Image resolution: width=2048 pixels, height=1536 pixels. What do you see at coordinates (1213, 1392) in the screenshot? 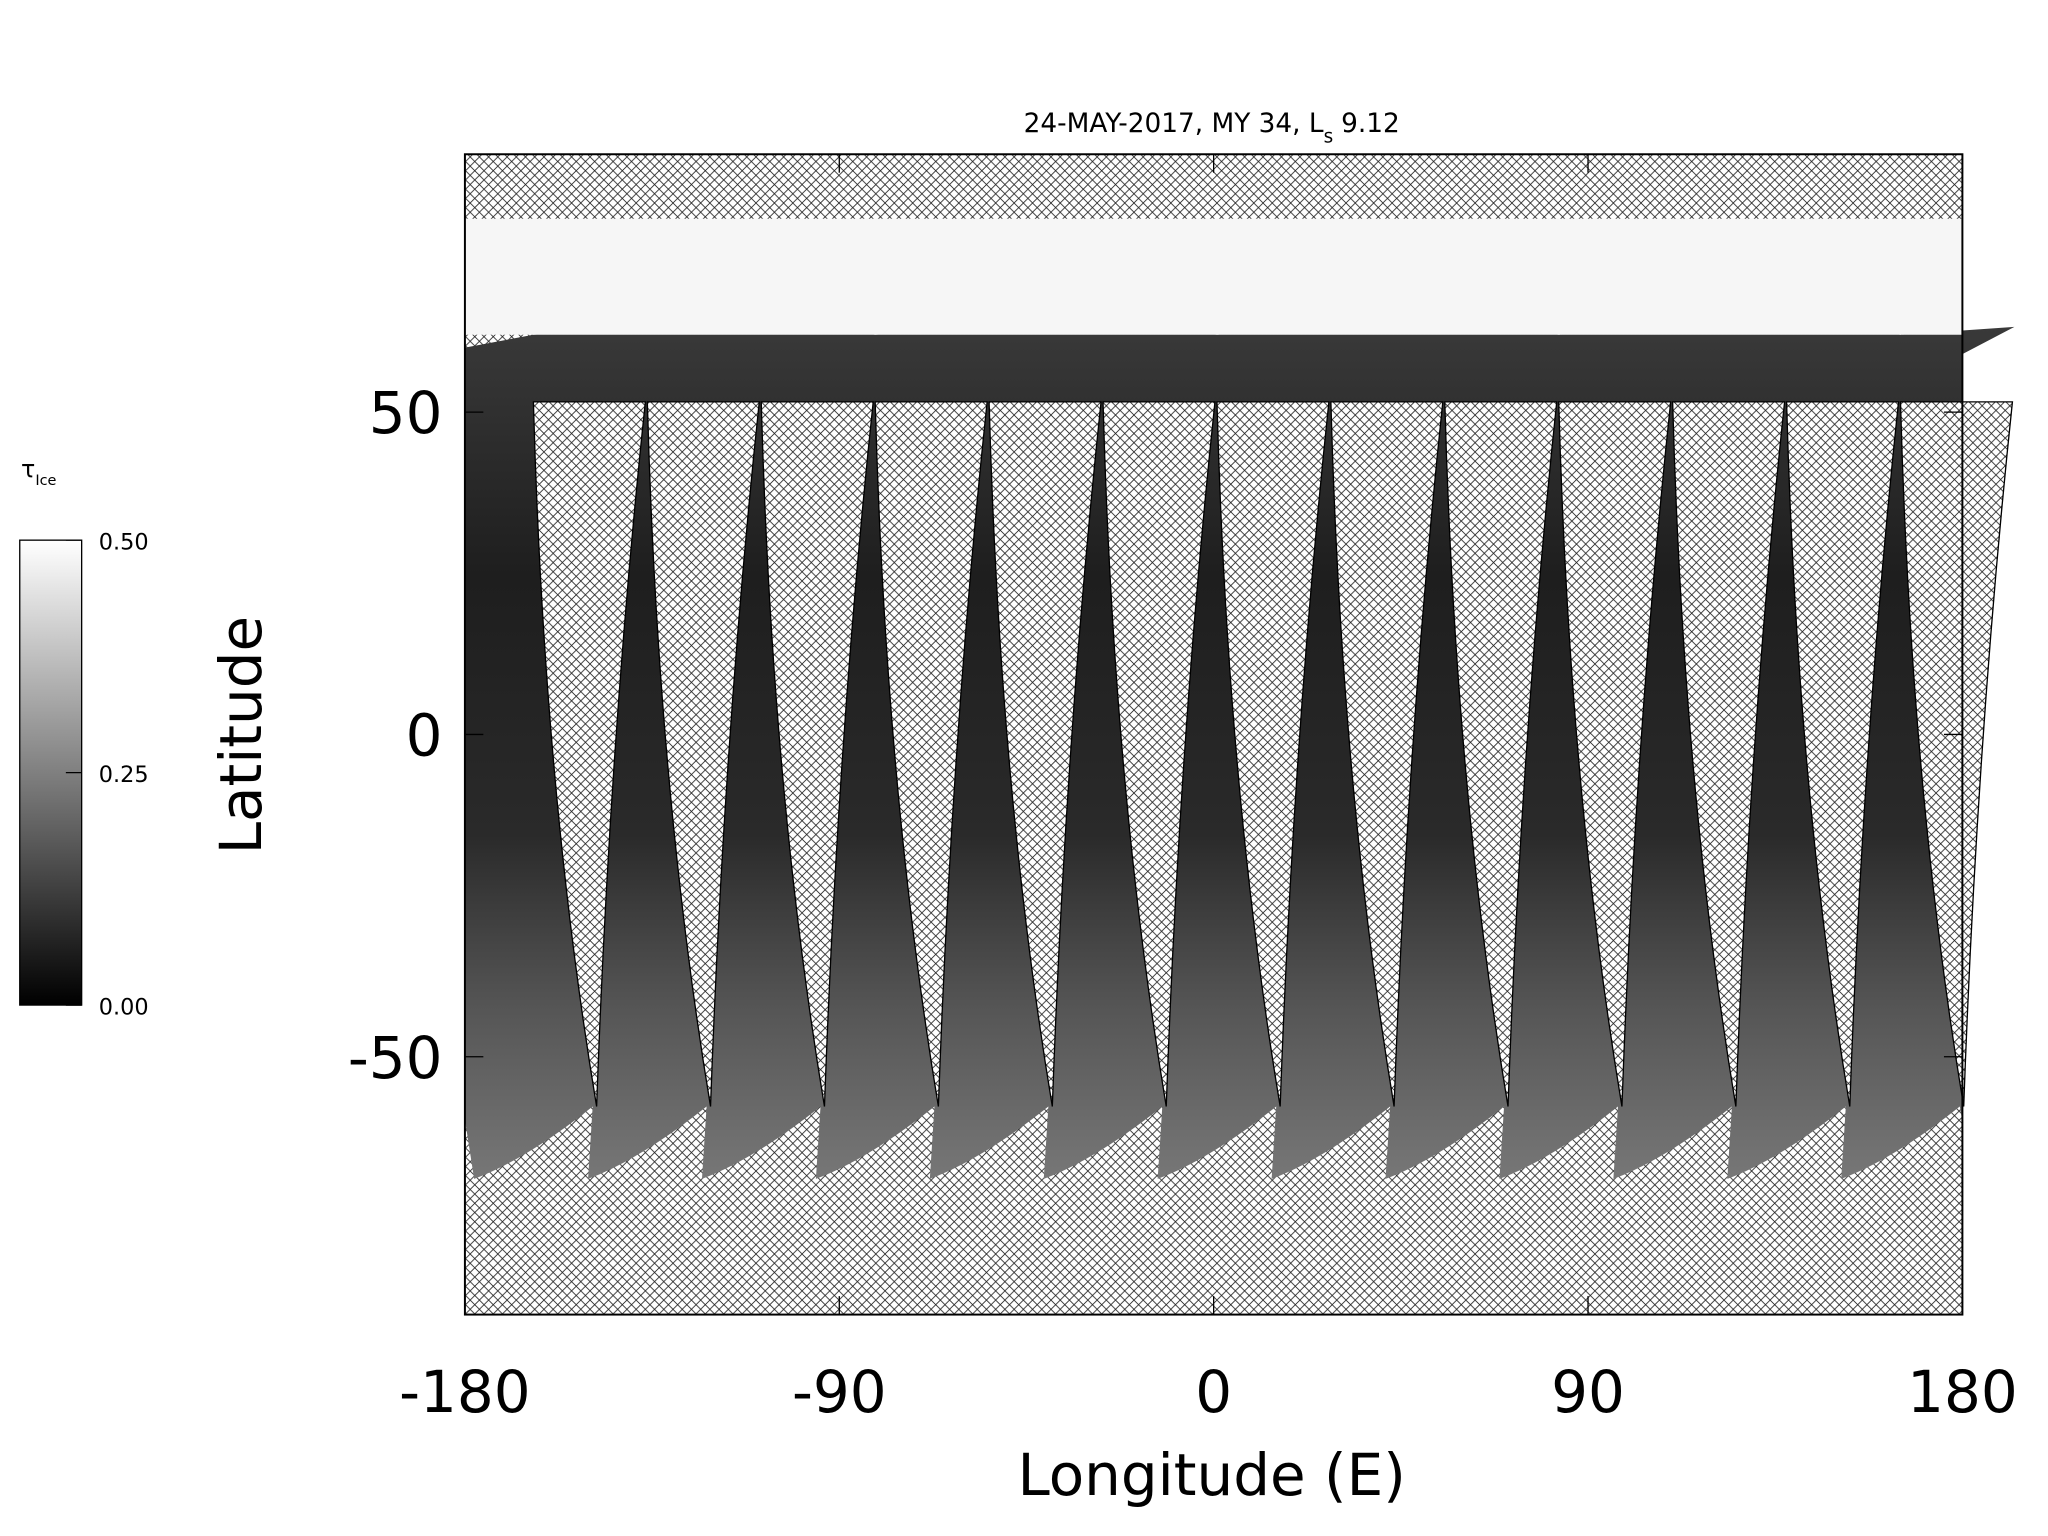
I see `x-tick-label: 0` at bounding box center [1213, 1392].